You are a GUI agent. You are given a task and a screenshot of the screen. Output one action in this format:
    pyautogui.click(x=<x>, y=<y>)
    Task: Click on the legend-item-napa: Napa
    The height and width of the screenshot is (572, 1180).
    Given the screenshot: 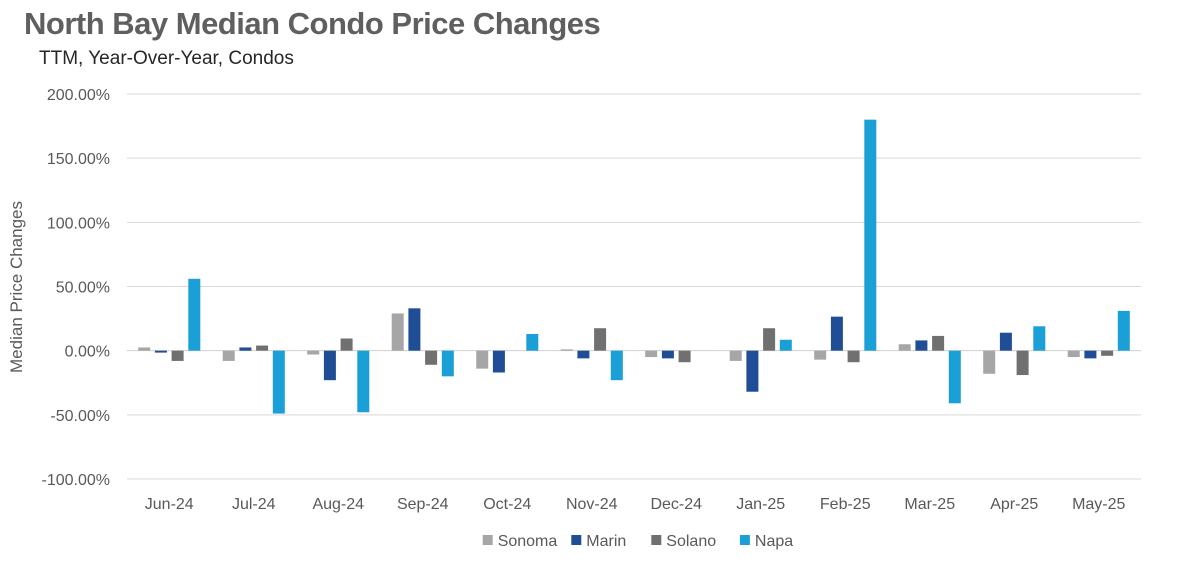 What is the action you would take?
    pyautogui.click(x=766, y=541)
    